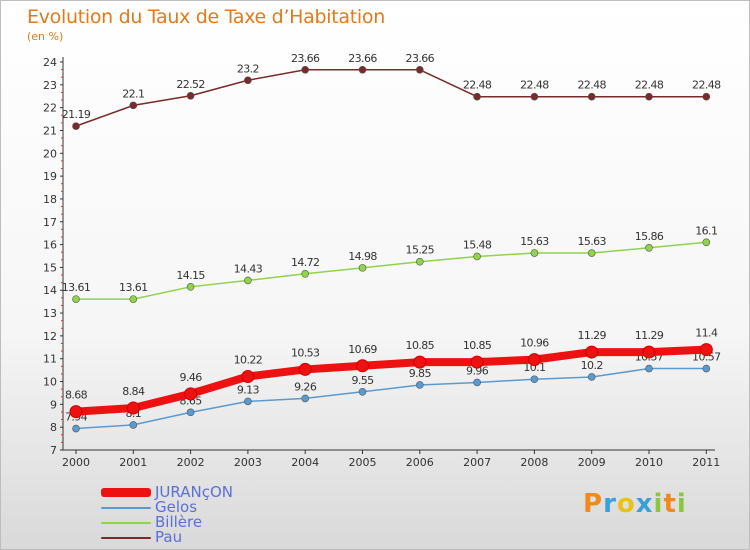 The height and width of the screenshot is (550, 750). Describe the element at coordinates (391, 98) in the screenshot. I see `series-line-pau` at that location.